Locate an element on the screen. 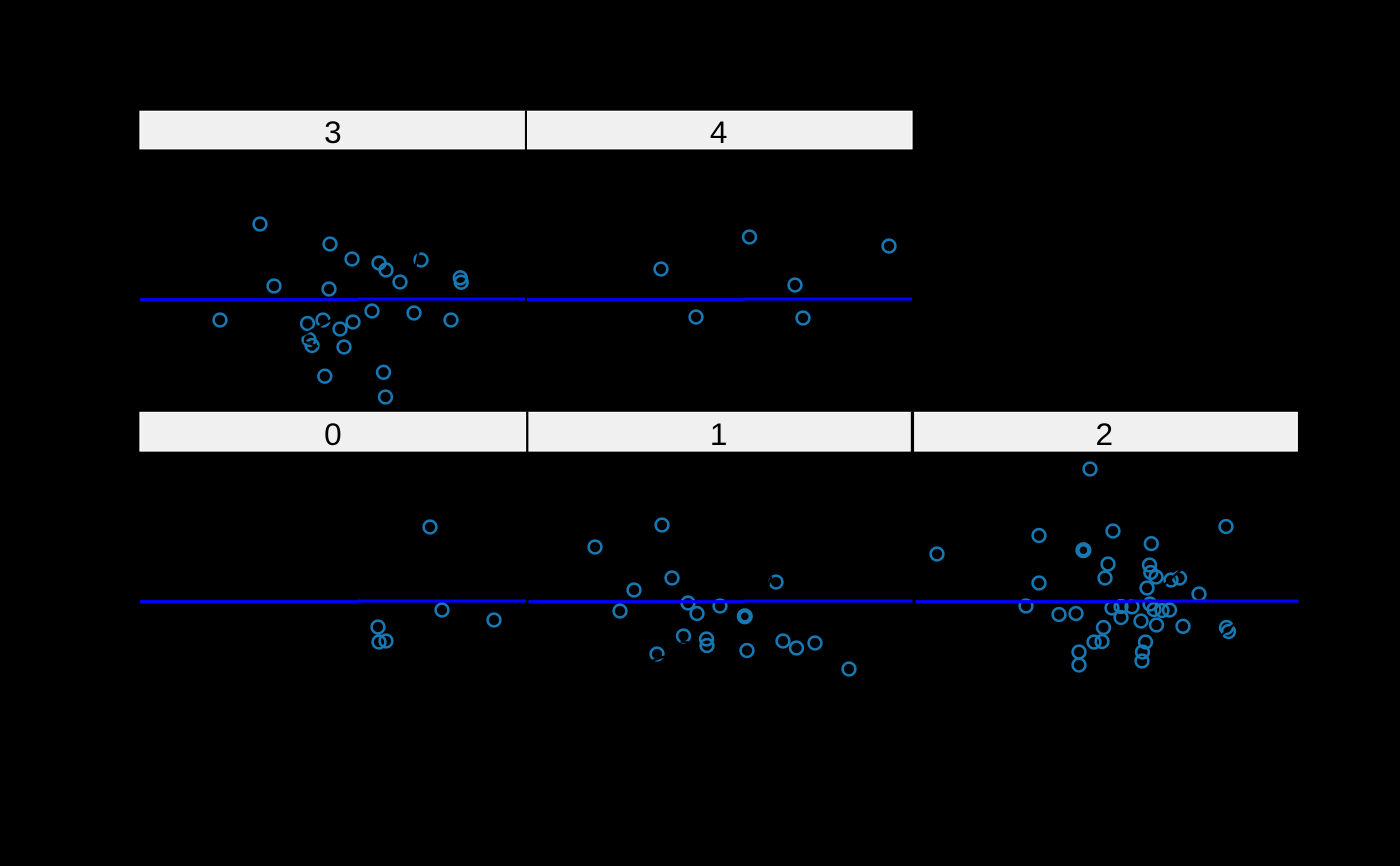 The image size is (1400, 866). svg-text: 1 is located at coordinates (719, 434).